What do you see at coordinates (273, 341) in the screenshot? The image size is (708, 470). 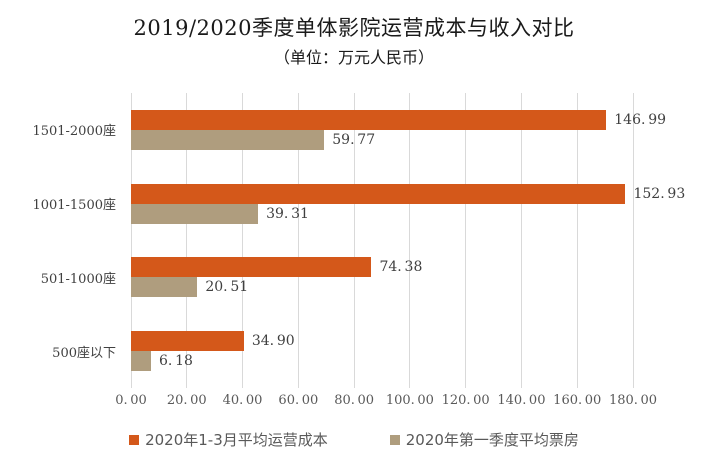 I see `bar-value-label: 34. 90` at bounding box center [273, 341].